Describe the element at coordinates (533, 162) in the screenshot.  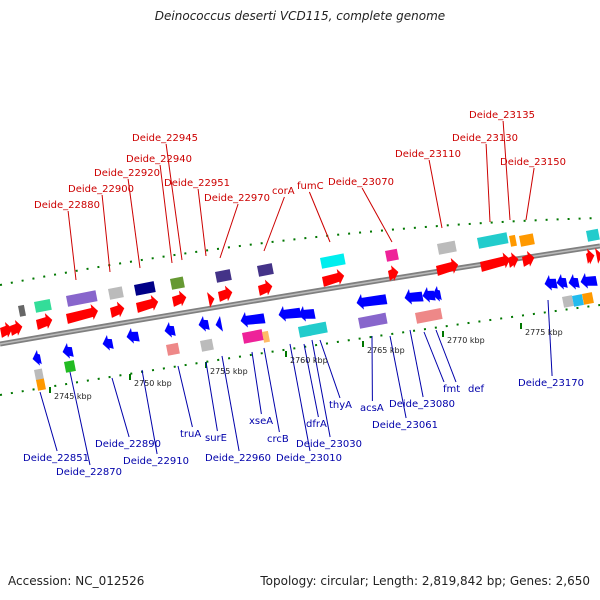
I see `forward-gene-label: Deide_23150` at that location.